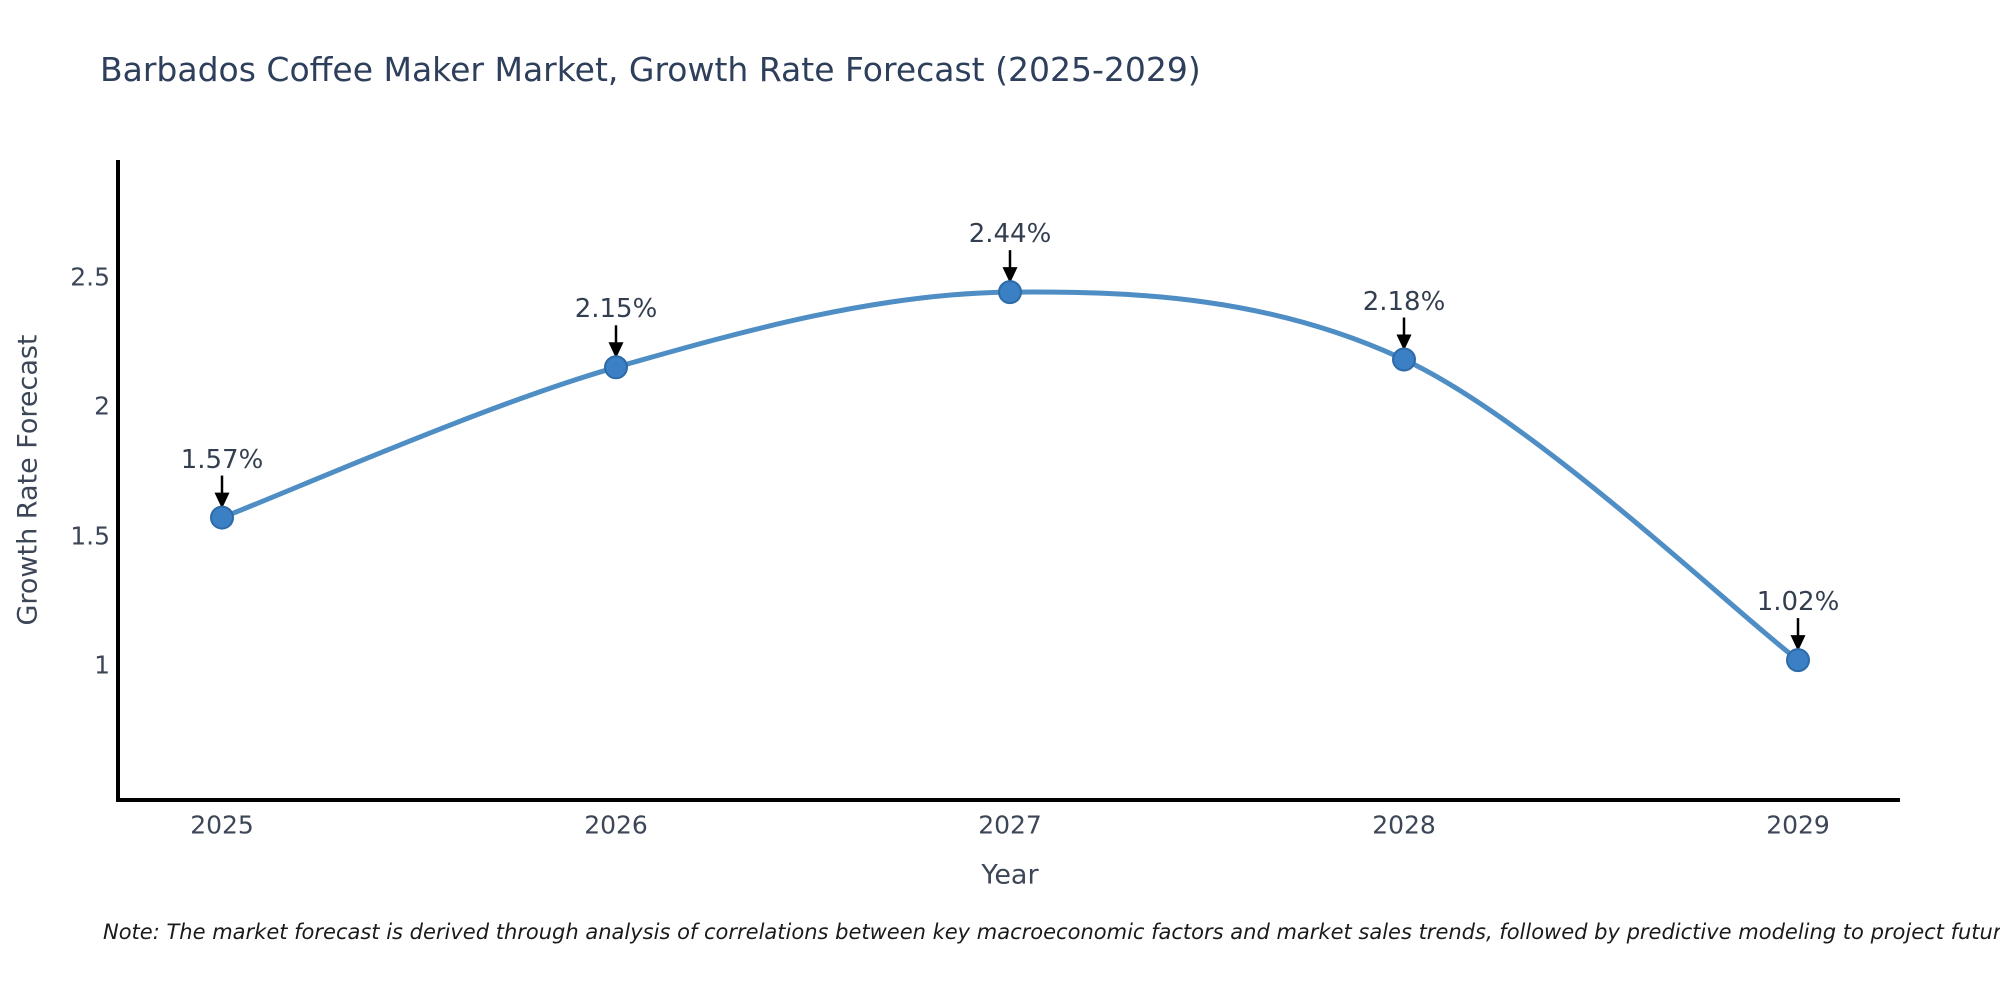 This screenshot has height=1000, width=2000. I want to click on x-tick-label: 2025, so click(222, 825).